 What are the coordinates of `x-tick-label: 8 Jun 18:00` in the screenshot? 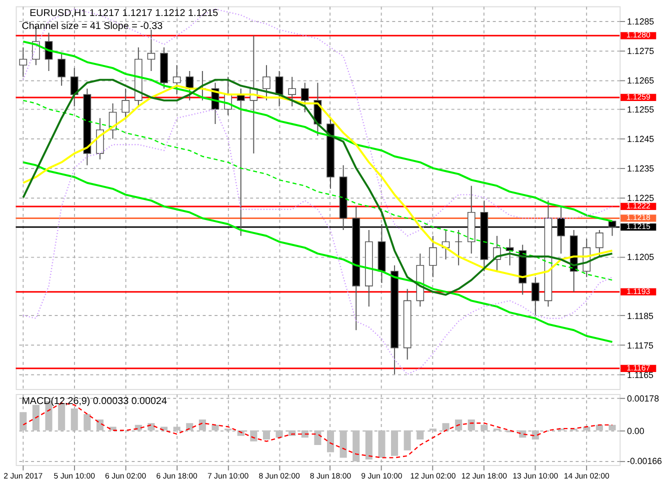 It's located at (331, 475).